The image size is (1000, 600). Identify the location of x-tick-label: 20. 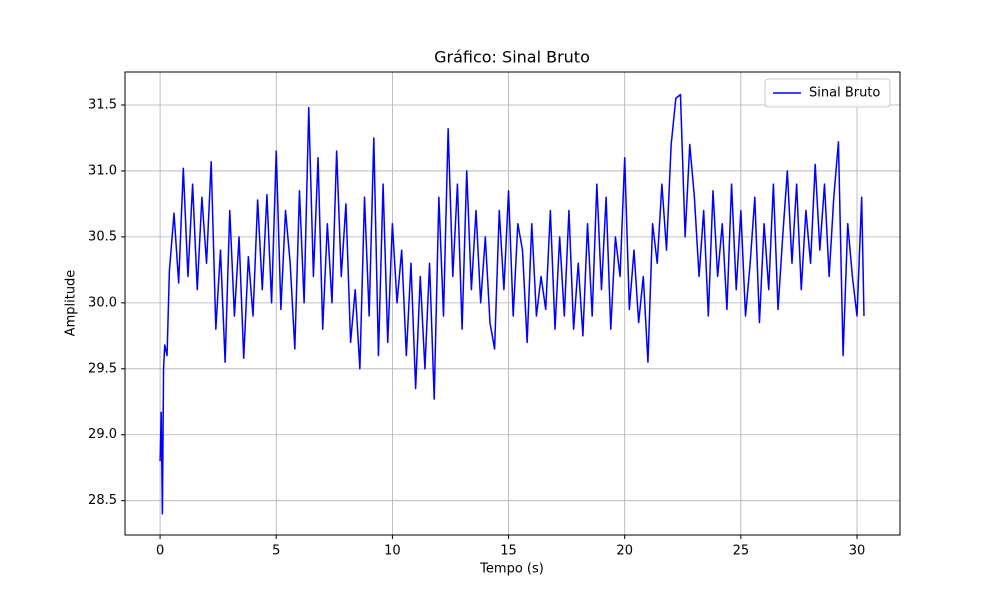
(624, 551).